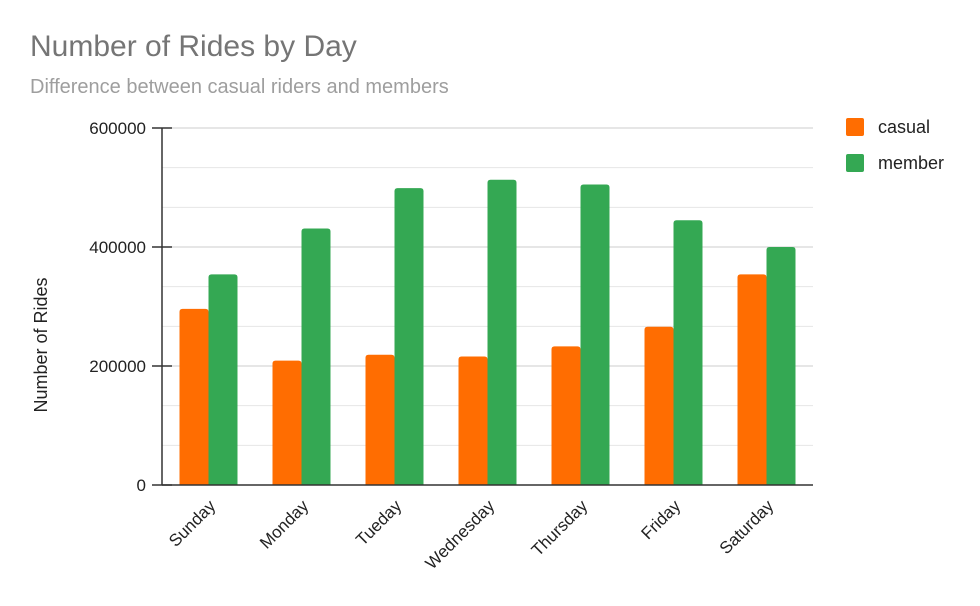 The height and width of the screenshot is (606, 980). Describe the element at coordinates (380, 419) in the screenshot. I see `bar-casual-tueday` at that location.